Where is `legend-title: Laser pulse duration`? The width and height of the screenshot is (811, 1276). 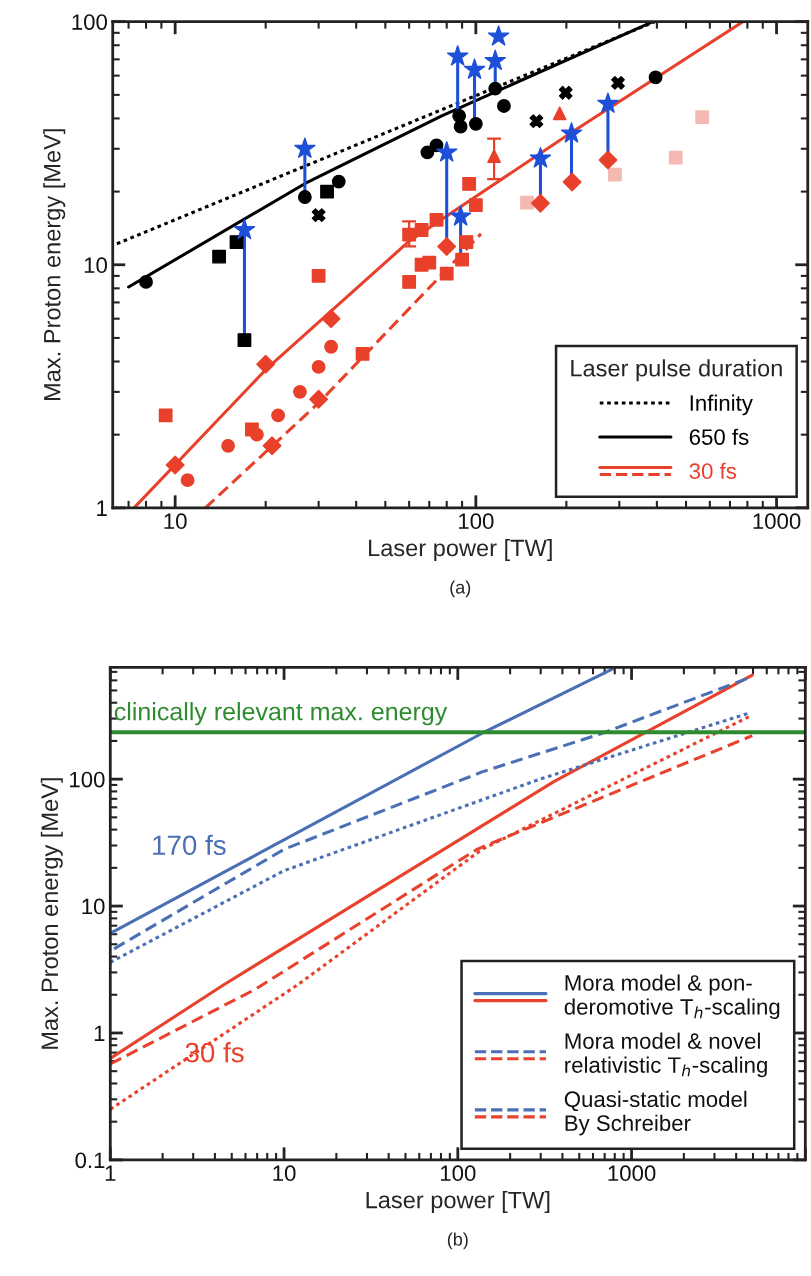 legend-title: Laser pulse duration is located at coordinates (676, 370).